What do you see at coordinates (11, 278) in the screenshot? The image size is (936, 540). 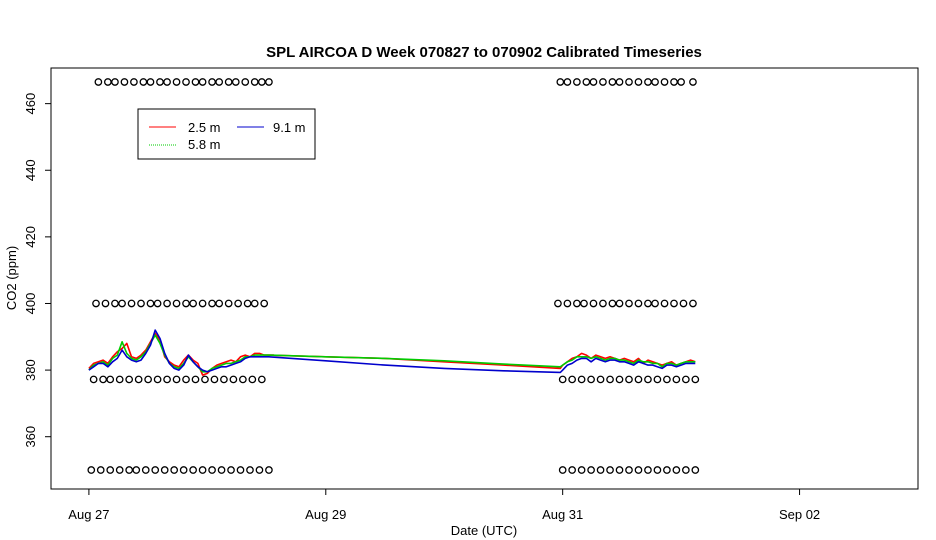 I see `y-axis-label: CO2 (ppm)` at bounding box center [11, 278].